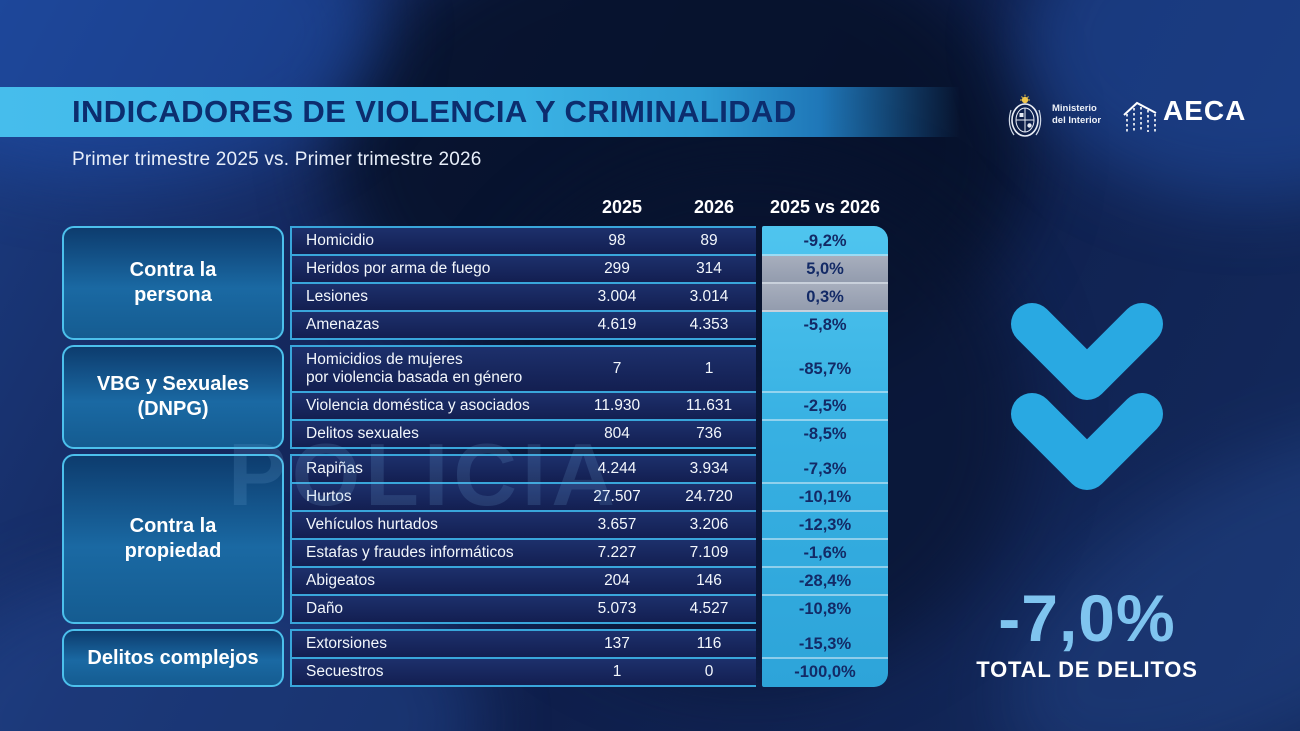 This screenshot has width=1300, height=731. I want to click on delta-cell: -2,5%, so click(825, 407).